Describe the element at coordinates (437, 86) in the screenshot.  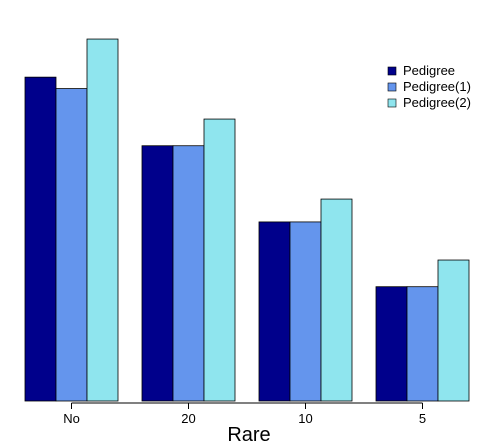
I see `legend-label-1: Pedigree(1)` at that location.